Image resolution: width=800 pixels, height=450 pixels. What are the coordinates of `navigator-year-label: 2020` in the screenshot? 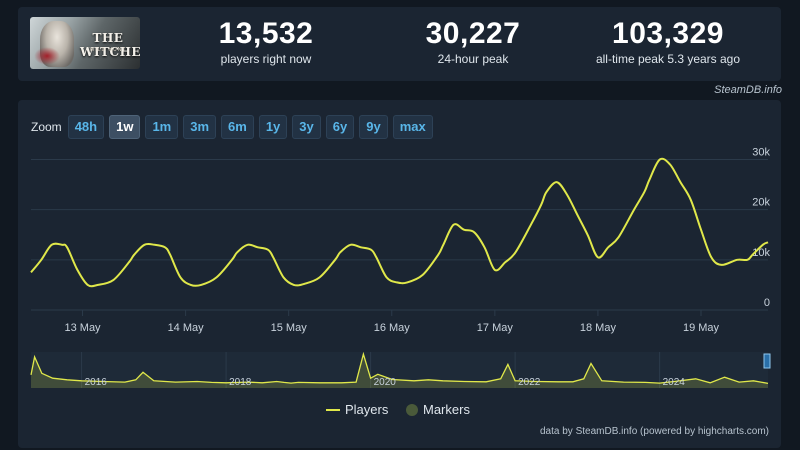 It's located at (385, 382).